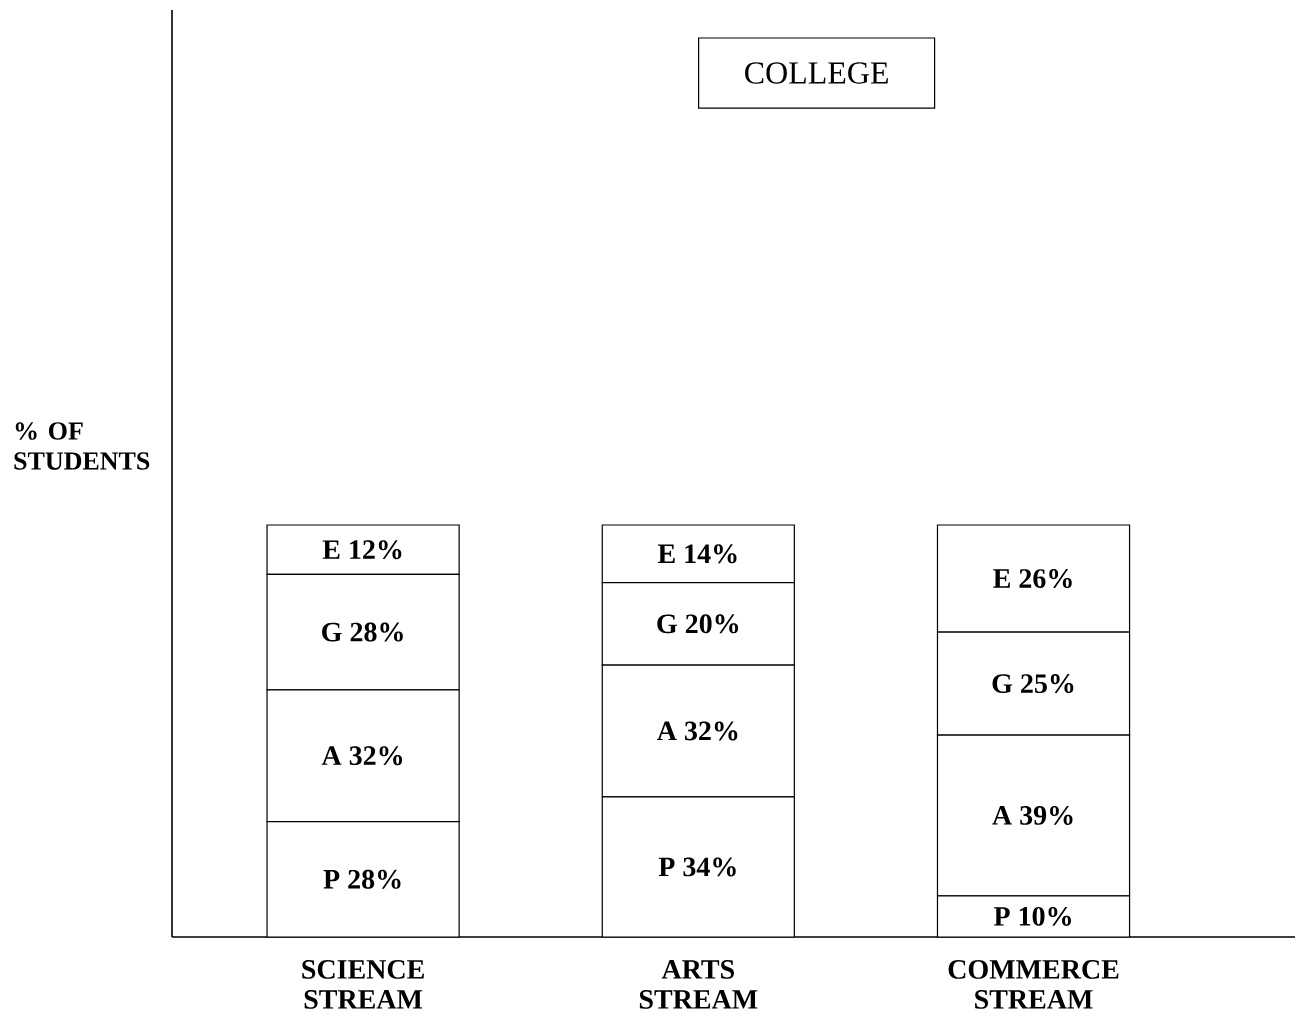  What do you see at coordinates (698, 624) in the screenshot?
I see `data-label: G 20%` at bounding box center [698, 624].